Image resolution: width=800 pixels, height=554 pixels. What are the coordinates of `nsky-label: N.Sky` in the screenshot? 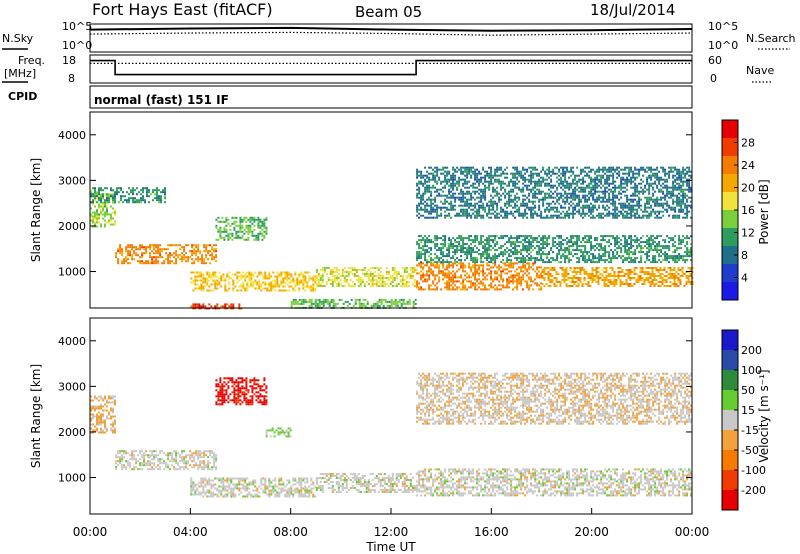 It's located at (18, 38).